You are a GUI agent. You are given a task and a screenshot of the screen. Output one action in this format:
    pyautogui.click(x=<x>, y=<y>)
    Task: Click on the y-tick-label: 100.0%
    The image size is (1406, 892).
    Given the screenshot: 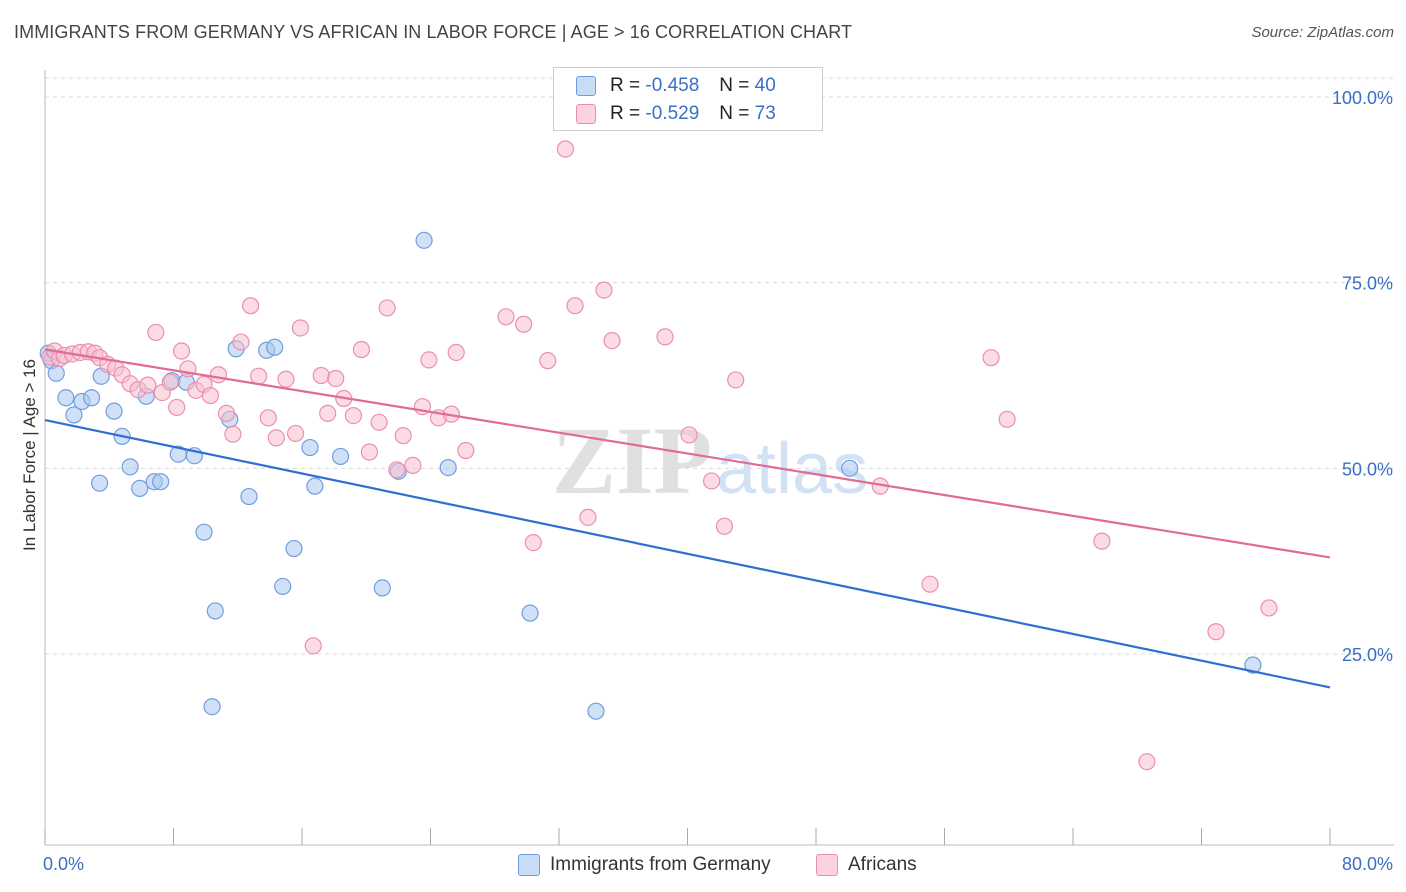 What is the action you would take?
    pyautogui.click(x=1362, y=98)
    